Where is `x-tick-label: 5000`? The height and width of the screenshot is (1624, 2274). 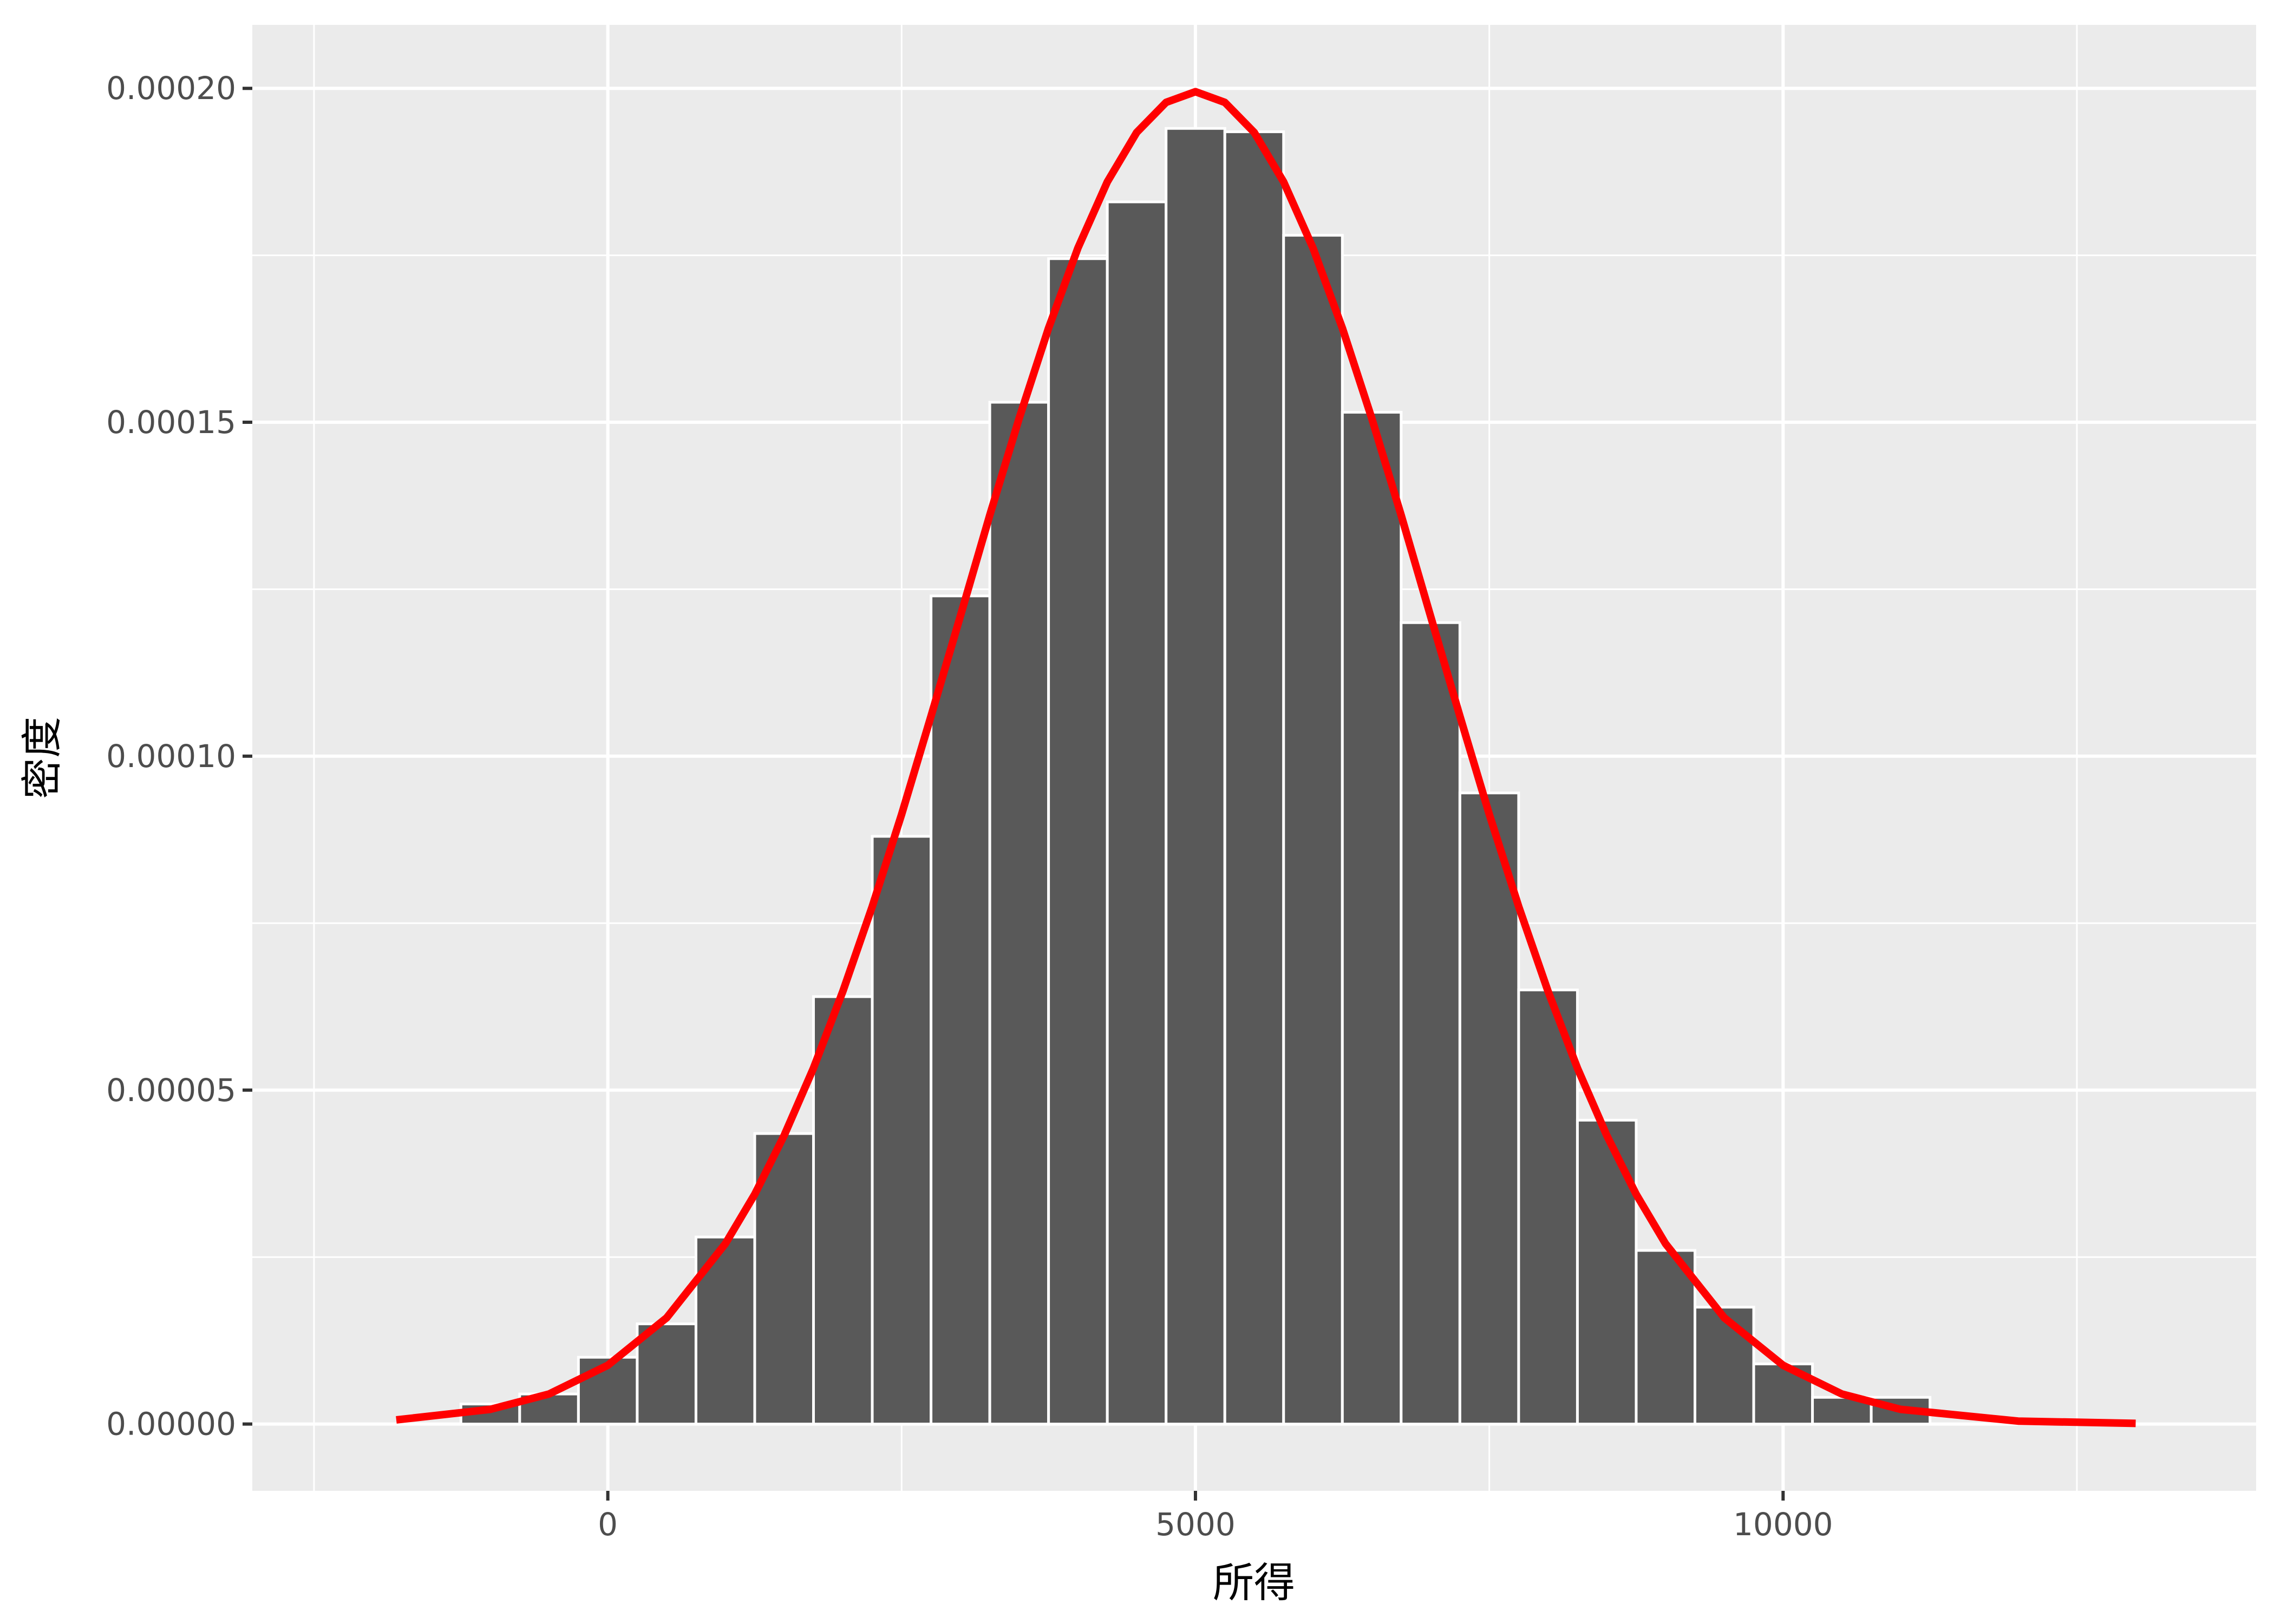
x-tick-label: 5000 is located at coordinates (1195, 1525).